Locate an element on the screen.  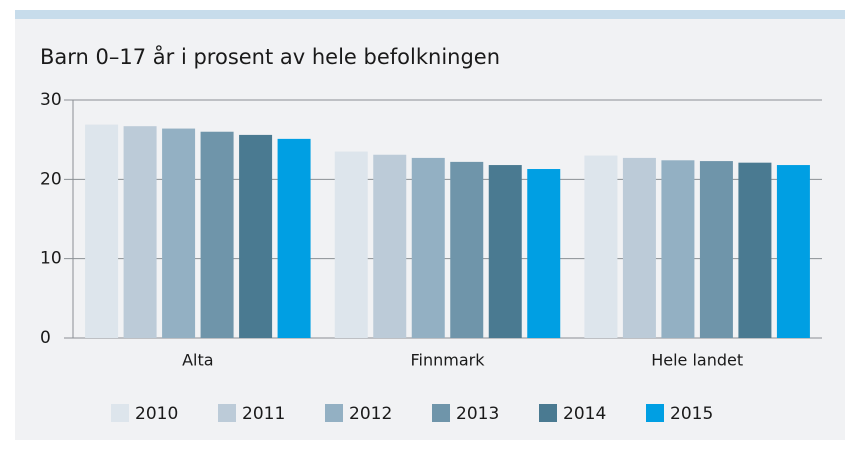
y-tick-label: 30 is located at coordinates (51, 100).